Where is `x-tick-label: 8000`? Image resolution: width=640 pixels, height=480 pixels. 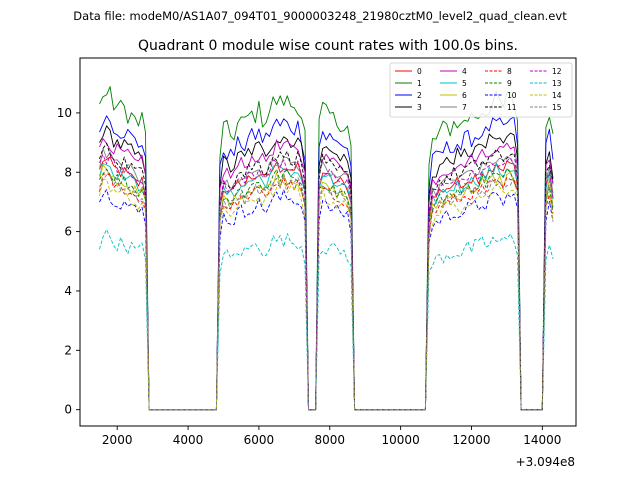 x-tick-label: 8000 is located at coordinates (329, 440).